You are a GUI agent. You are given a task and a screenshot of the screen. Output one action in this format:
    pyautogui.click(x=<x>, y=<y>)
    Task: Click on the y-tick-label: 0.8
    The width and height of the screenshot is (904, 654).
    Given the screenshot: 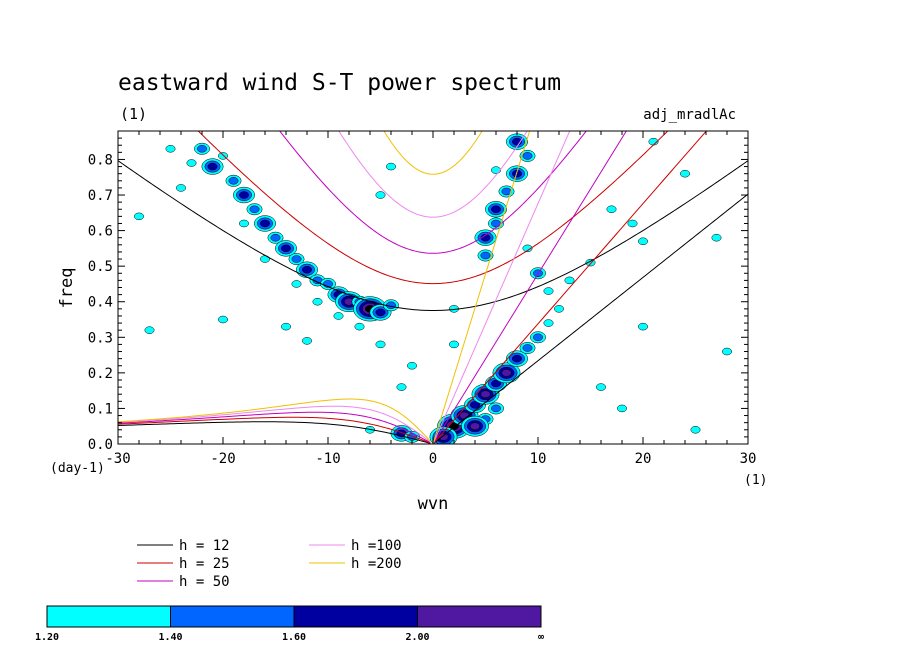 What is the action you would take?
    pyautogui.click(x=100, y=160)
    